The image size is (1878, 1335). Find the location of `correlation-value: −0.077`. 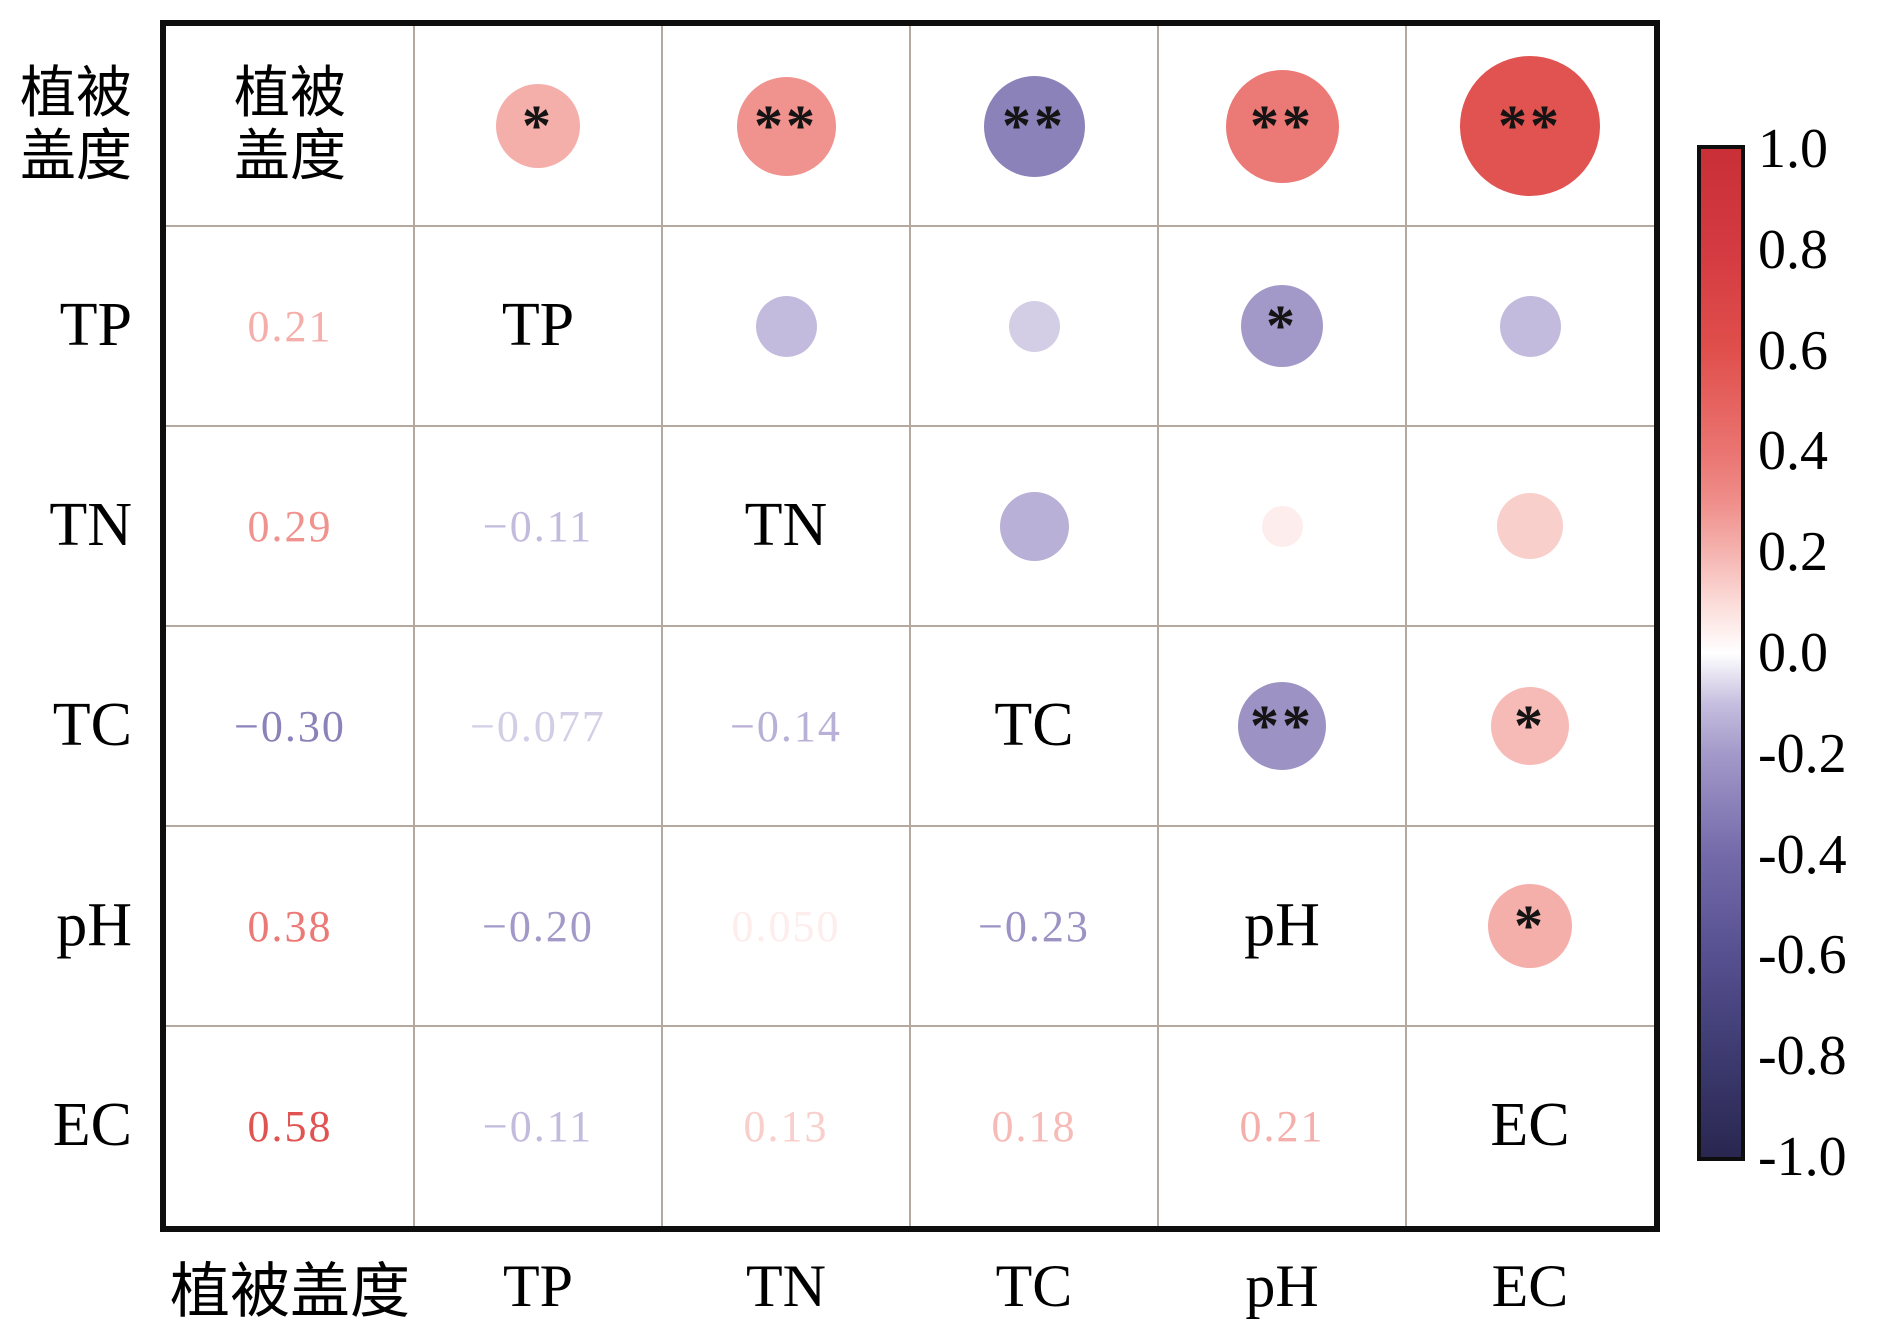

correlation-value: −0.077 is located at coordinates (538, 726).